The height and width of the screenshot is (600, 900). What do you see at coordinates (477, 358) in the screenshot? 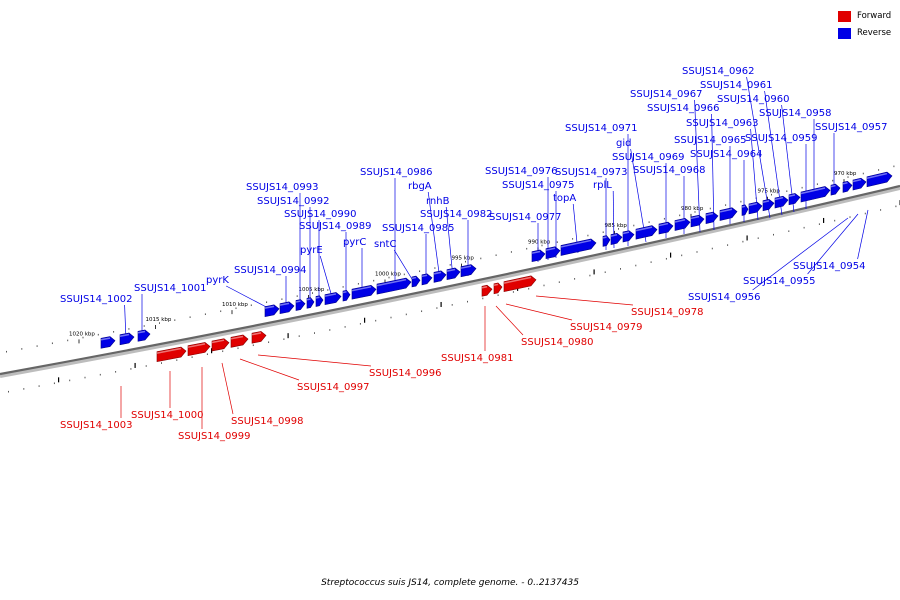
I see `gene-label: SSUJS14_0981` at bounding box center [477, 358].